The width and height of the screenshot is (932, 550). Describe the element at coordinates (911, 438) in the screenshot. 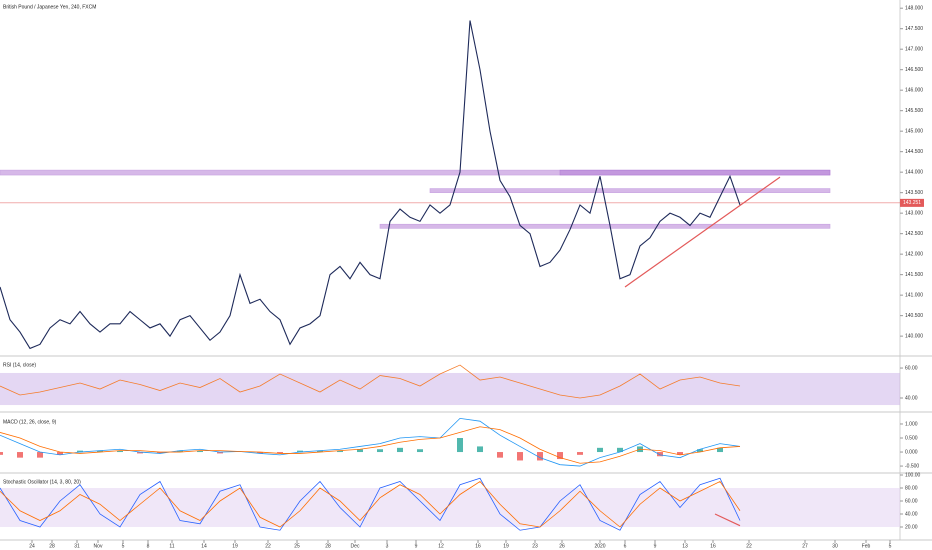

I see `y-tick-label: 0.500` at that location.